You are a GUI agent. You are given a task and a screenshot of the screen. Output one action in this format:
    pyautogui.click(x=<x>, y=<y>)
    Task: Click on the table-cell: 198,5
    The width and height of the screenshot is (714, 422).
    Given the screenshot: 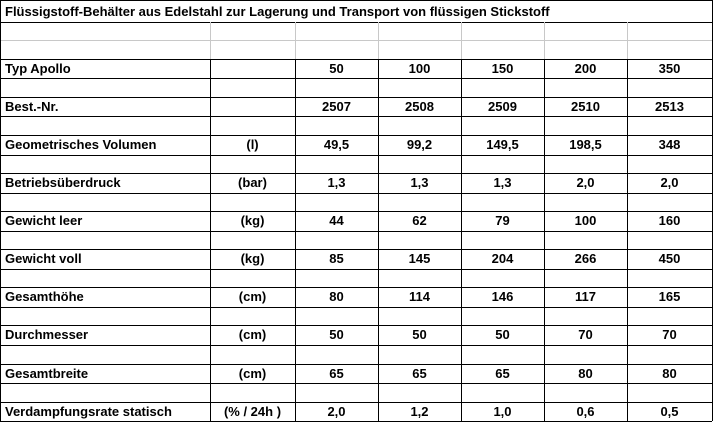 What is the action you would take?
    pyautogui.click(x=585, y=144)
    